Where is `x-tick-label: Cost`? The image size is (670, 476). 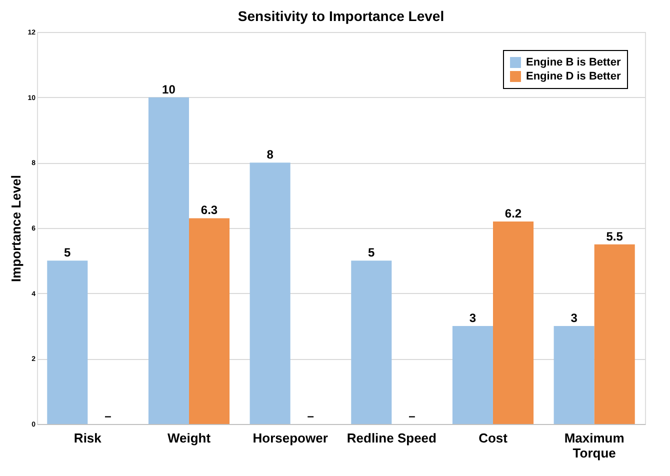
x-tick-label: Cost is located at coordinates (493, 438).